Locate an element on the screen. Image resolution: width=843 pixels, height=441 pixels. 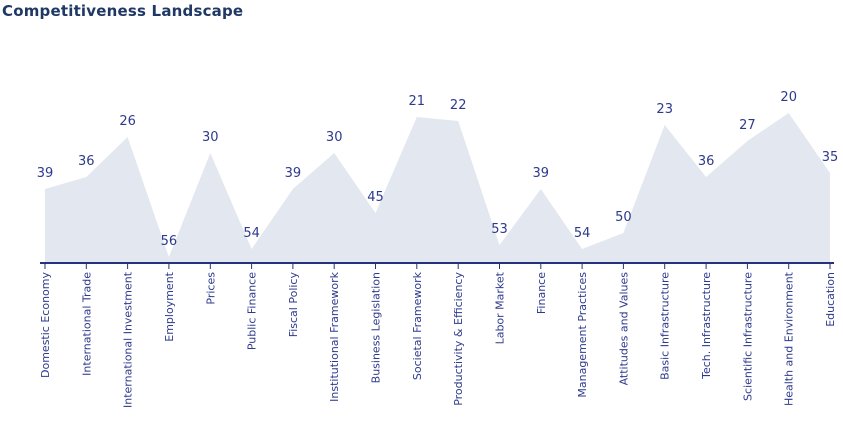
category-label: Productivity & Efficiency is located at coordinates (458, 339).